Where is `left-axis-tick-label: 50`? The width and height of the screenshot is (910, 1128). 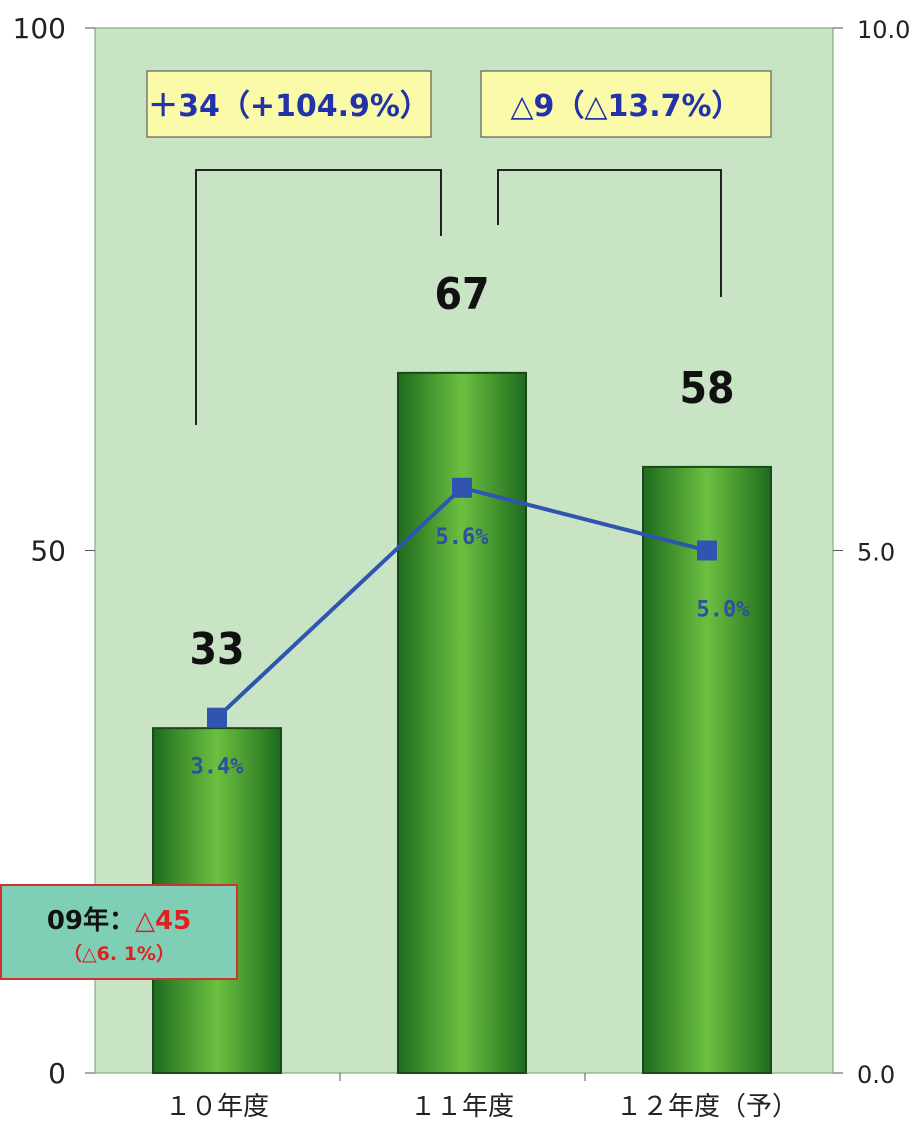 left-axis-tick-label: 50 is located at coordinates (48, 551).